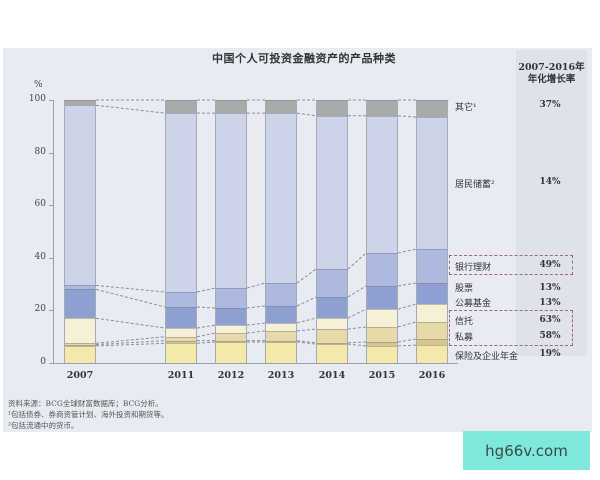  Describe the element at coordinates (550, 105) in the screenshot. I see `legend-value-other: 37%` at that location.